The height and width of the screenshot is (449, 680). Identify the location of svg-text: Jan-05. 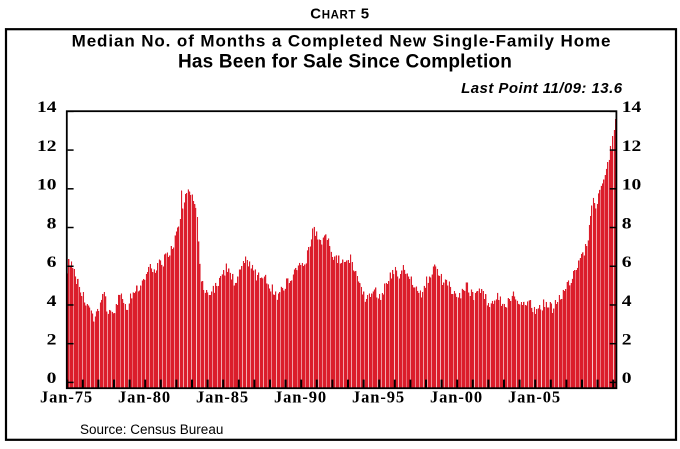
(534, 396).